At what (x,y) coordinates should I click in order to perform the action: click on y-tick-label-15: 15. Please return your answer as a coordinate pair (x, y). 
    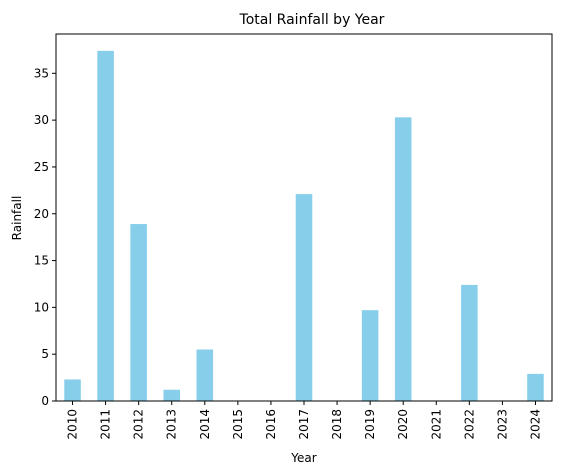
    Looking at the image, I should click on (41, 261).